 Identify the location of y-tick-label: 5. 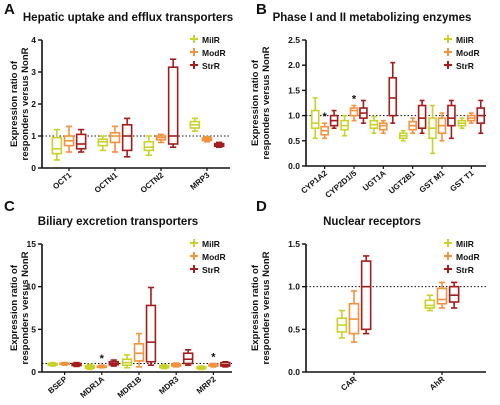
(33, 329).